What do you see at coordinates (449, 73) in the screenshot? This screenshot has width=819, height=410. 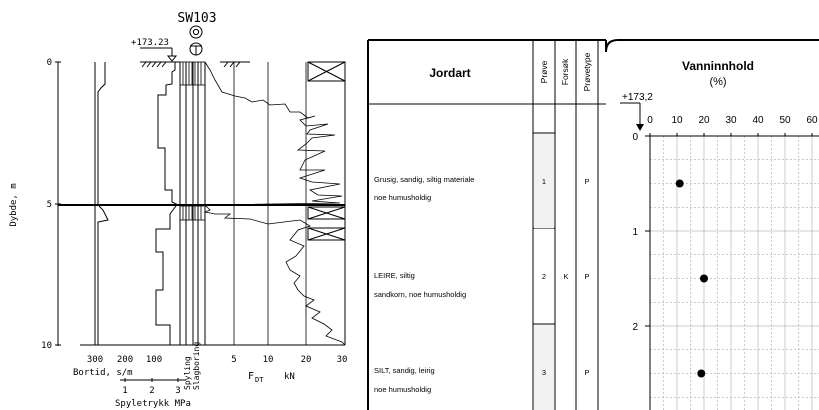 I see `header-jordart: Jordart` at bounding box center [449, 73].